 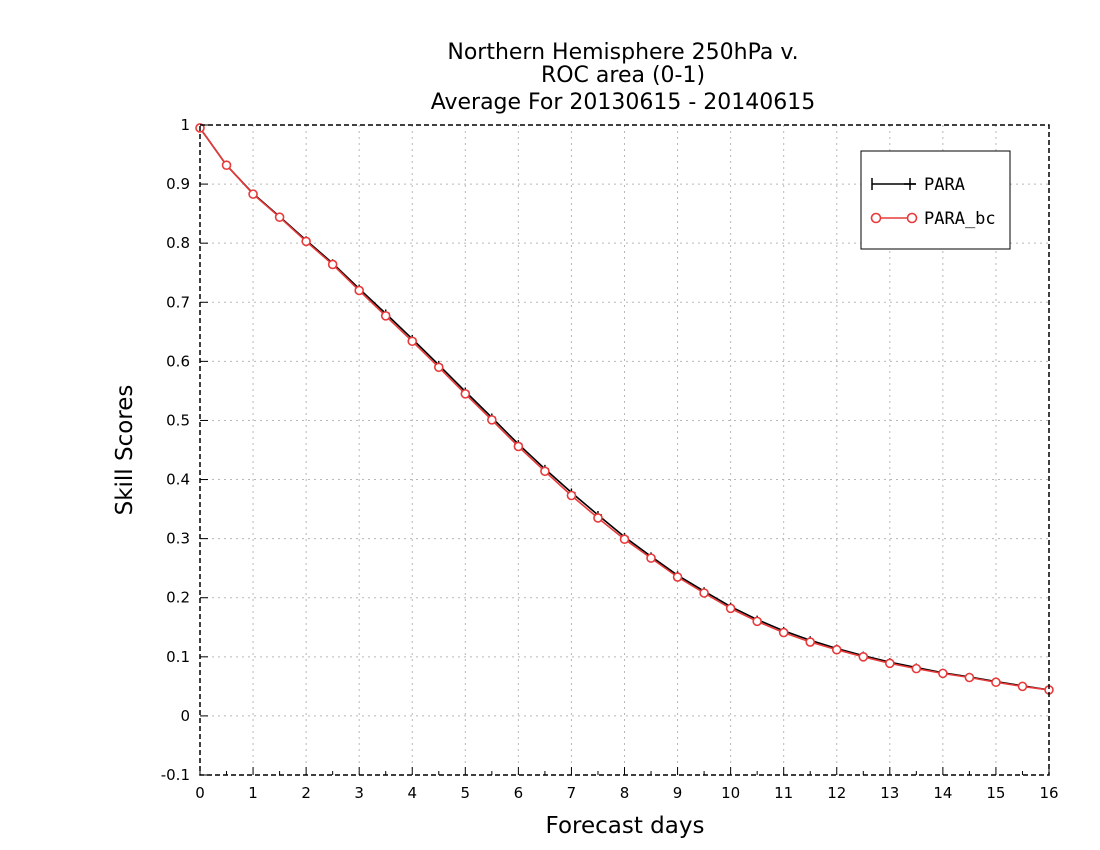 What do you see at coordinates (1048, 793) in the screenshot?
I see `x-tick-label: 16` at bounding box center [1048, 793].